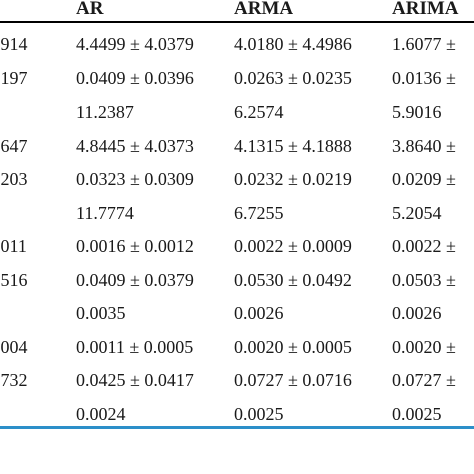 The width and height of the screenshot is (474, 474). I want to click on table-cell-model-base: 0.0732, so click(14, 380).